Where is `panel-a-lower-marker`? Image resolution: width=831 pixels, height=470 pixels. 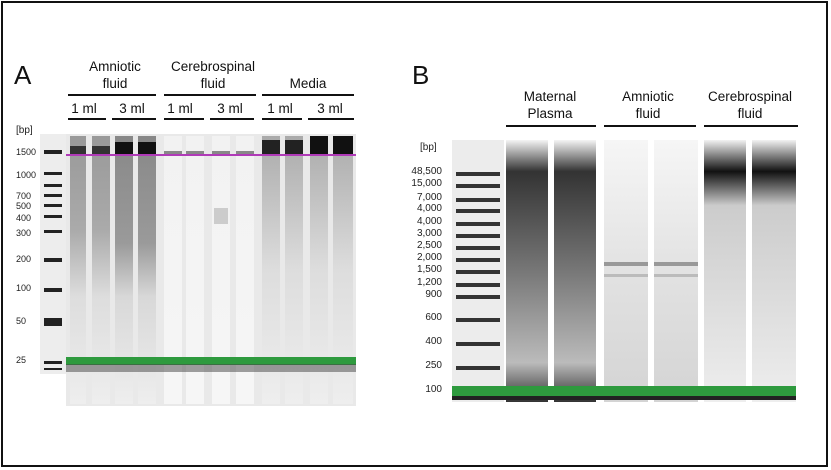 panel-a-lower-marker is located at coordinates (211, 361).